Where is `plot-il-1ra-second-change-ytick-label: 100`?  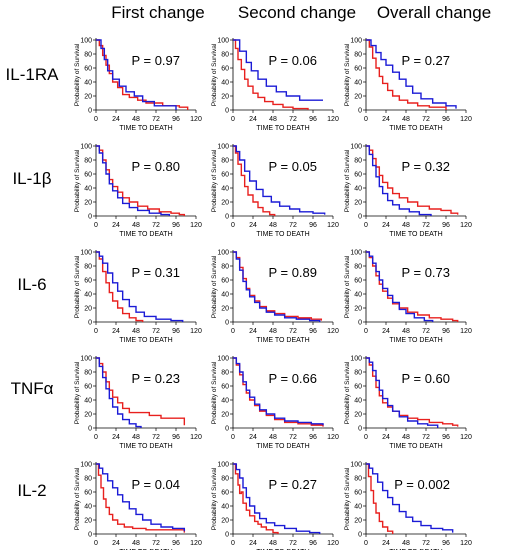 plot-il-1ra-second-change-ytick-label: 100 is located at coordinates (223, 41).